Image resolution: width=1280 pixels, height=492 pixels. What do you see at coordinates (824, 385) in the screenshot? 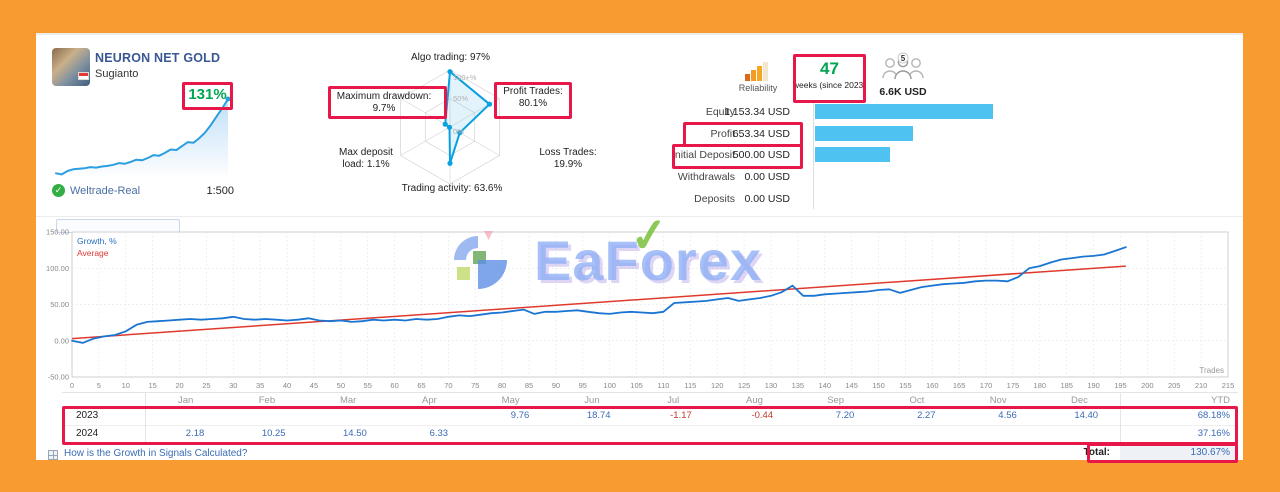
I see `svg-text: 140` at bounding box center [824, 385].